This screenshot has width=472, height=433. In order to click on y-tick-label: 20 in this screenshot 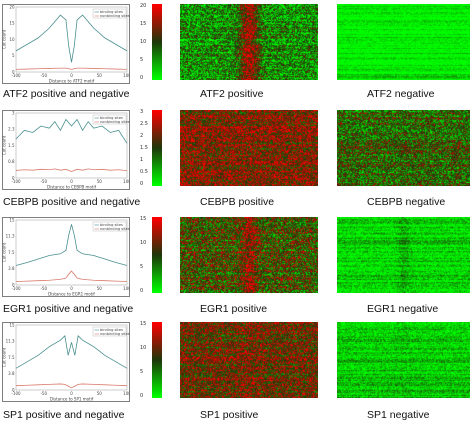, I will do `click(12, 6)`.